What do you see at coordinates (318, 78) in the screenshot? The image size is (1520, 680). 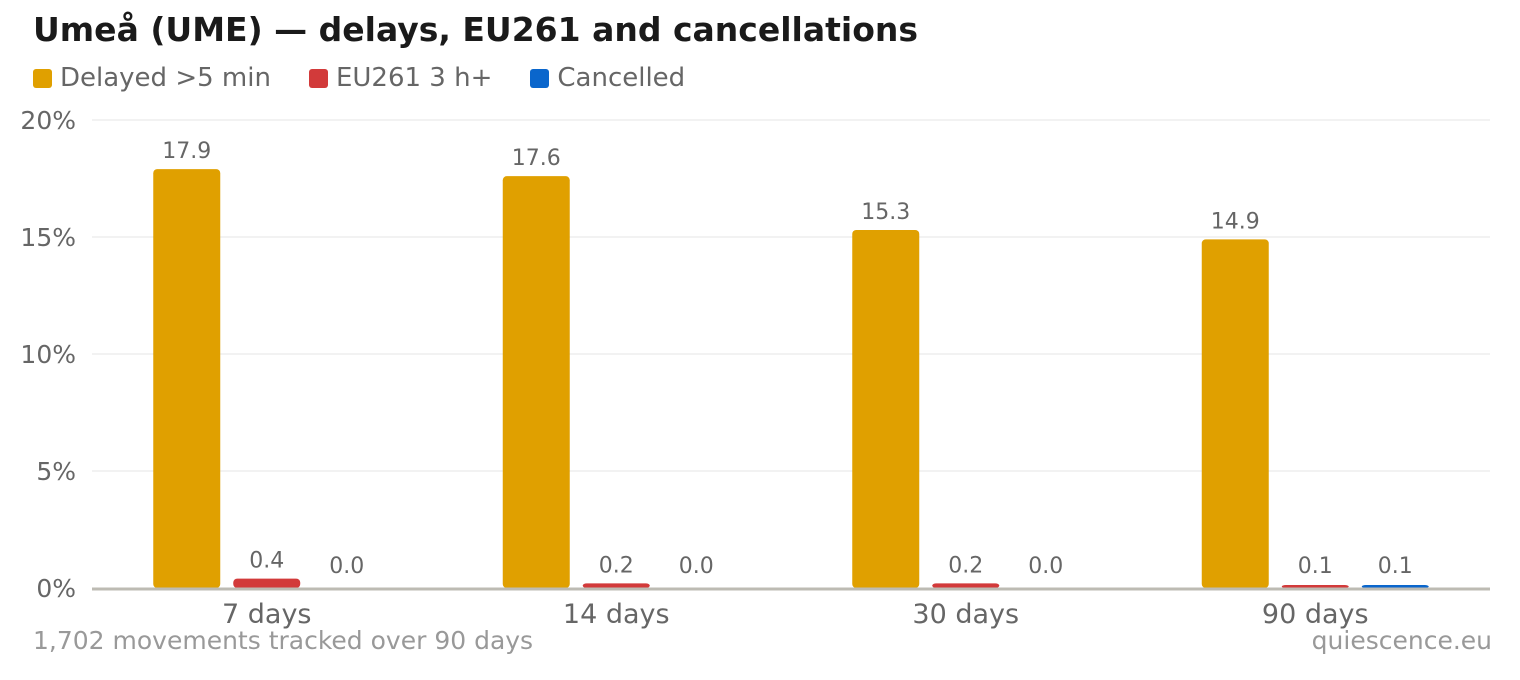 I see `legend-swatch-eu261` at bounding box center [318, 78].